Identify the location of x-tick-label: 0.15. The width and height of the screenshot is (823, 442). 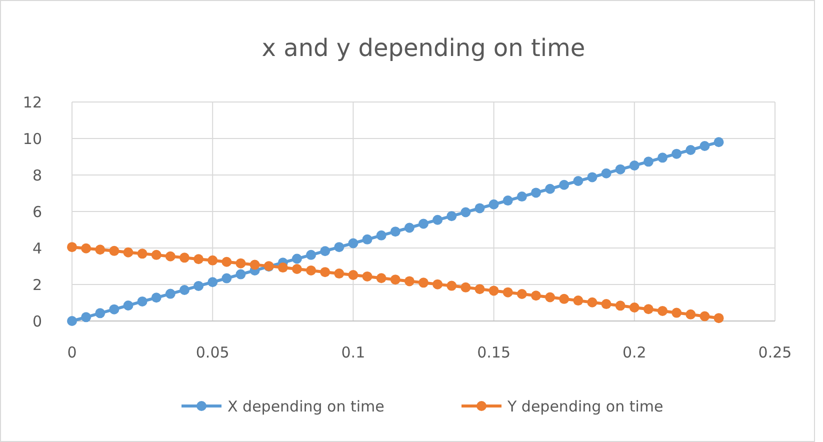
(494, 352).